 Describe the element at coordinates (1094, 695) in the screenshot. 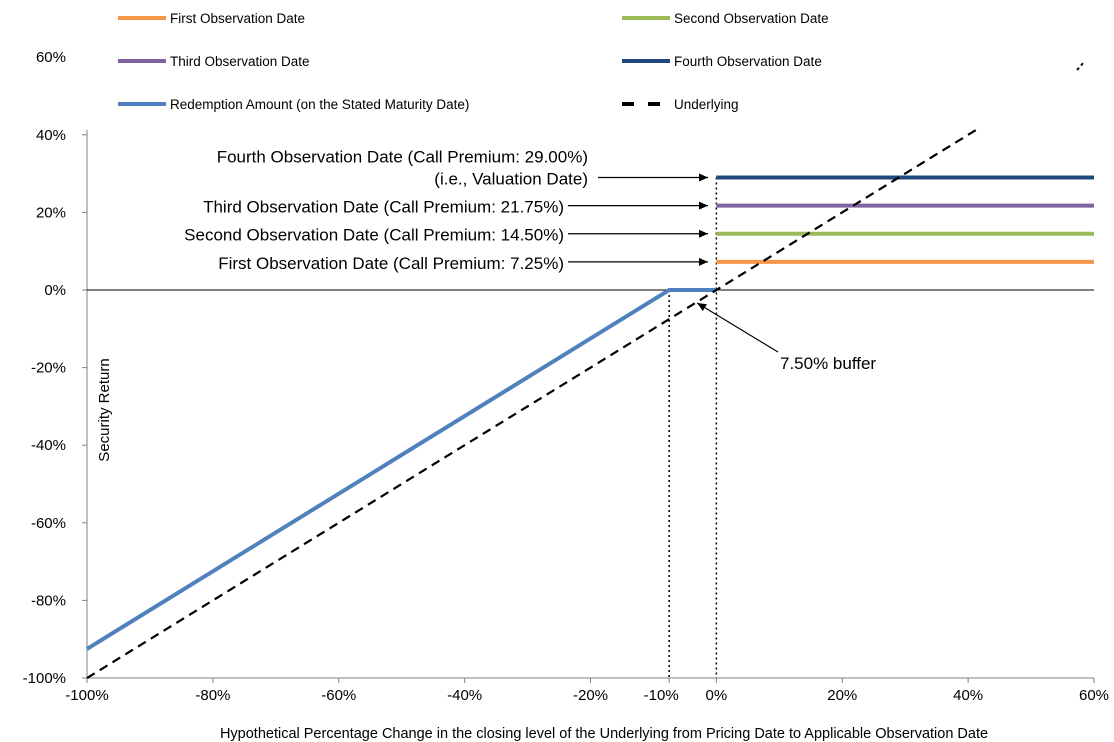

I see `x-tick-label: 60%` at that location.